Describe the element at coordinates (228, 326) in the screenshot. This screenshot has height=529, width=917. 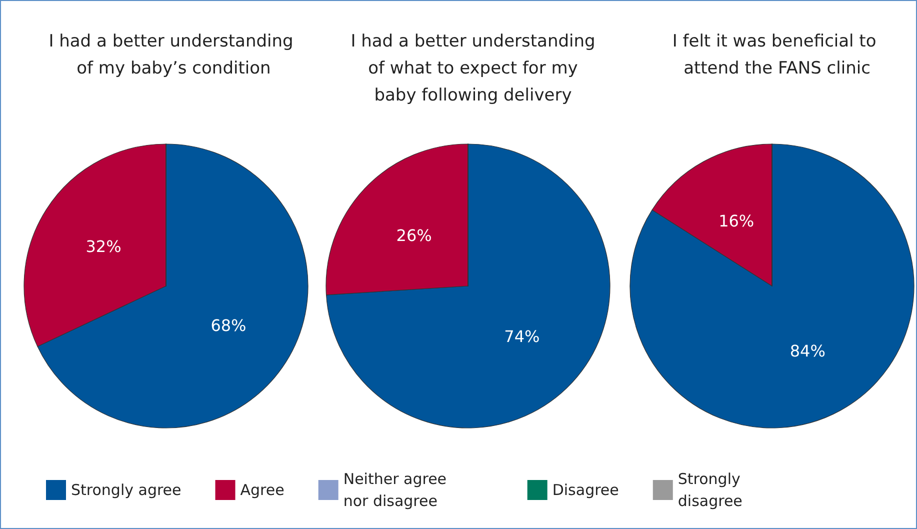
I see `data-label: 68%` at that location.